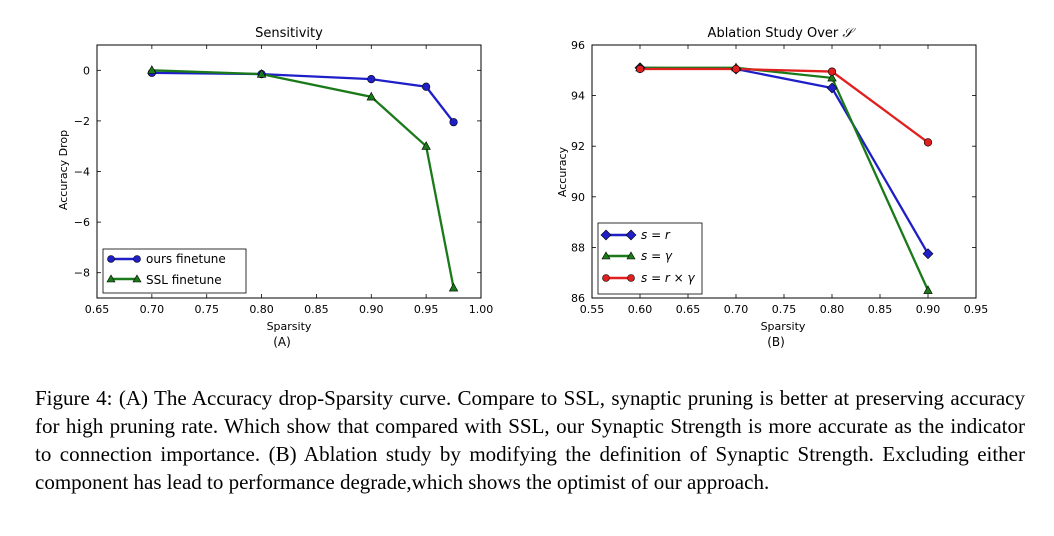  Describe the element at coordinates (976, 309) in the screenshot. I see `chart-b-xtick-label: 0.95` at that location.